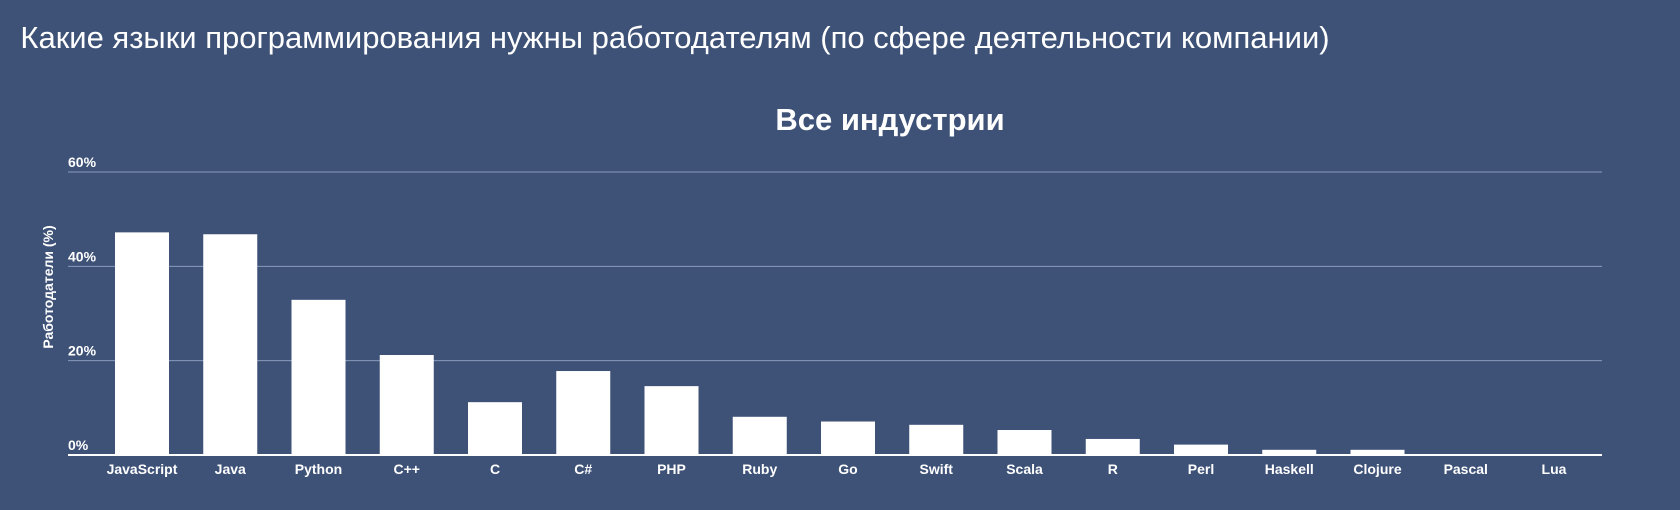 The height and width of the screenshot is (510, 1680). What do you see at coordinates (583, 469) in the screenshot?
I see `category-label: C#` at bounding box center [583, 469].